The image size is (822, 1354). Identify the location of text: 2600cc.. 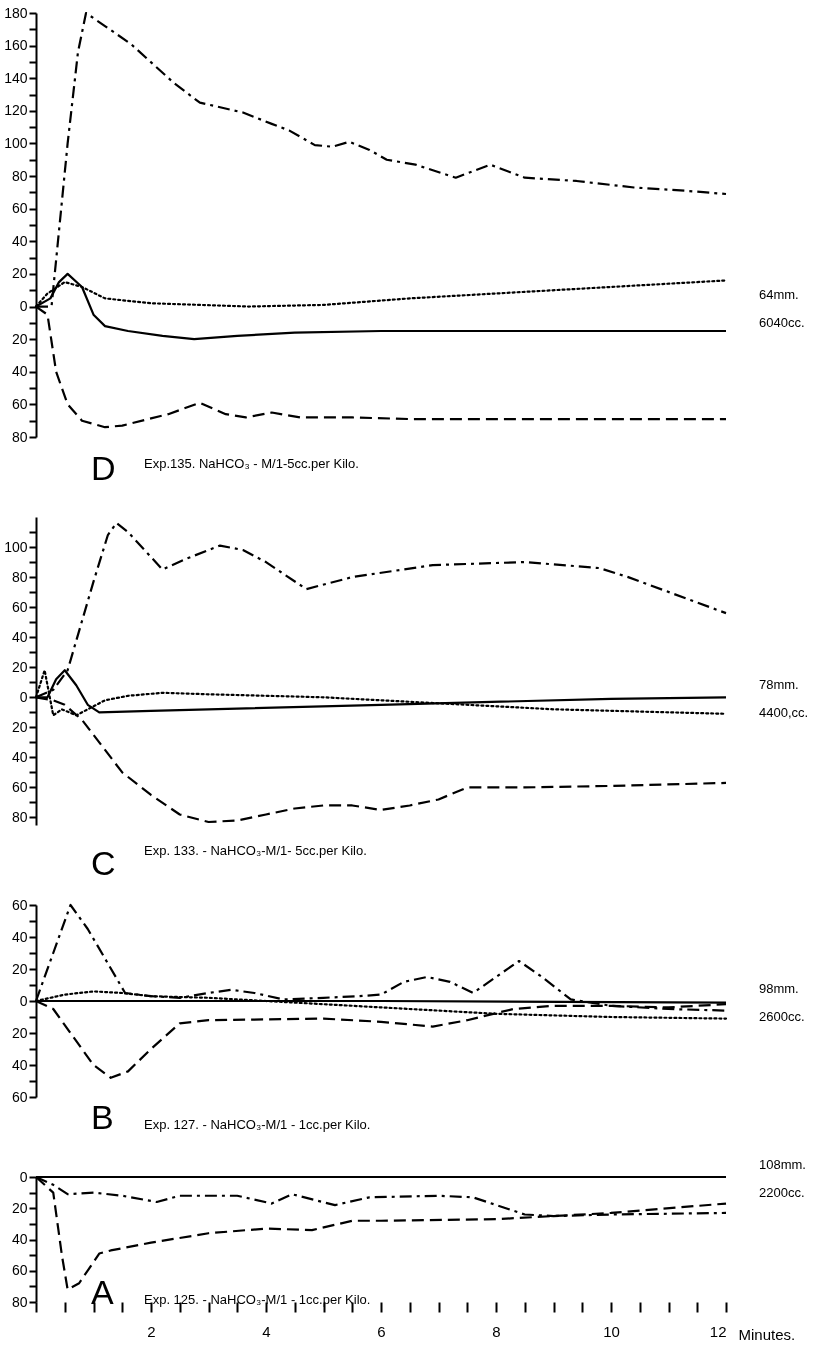
(782, 1016).